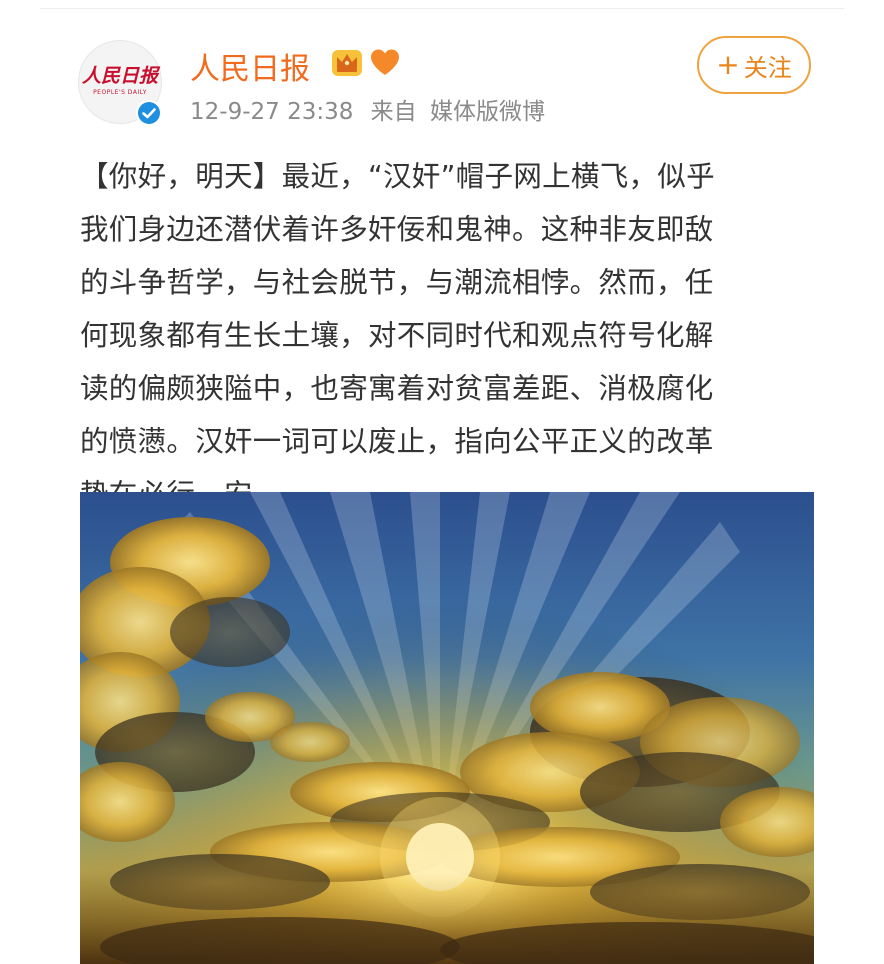  Describe the element at coordinates (397, 335) in the screenshot. I see `post-text-line: 何现象都有生长土壤，对不同时代和观点符号化解` at that location.